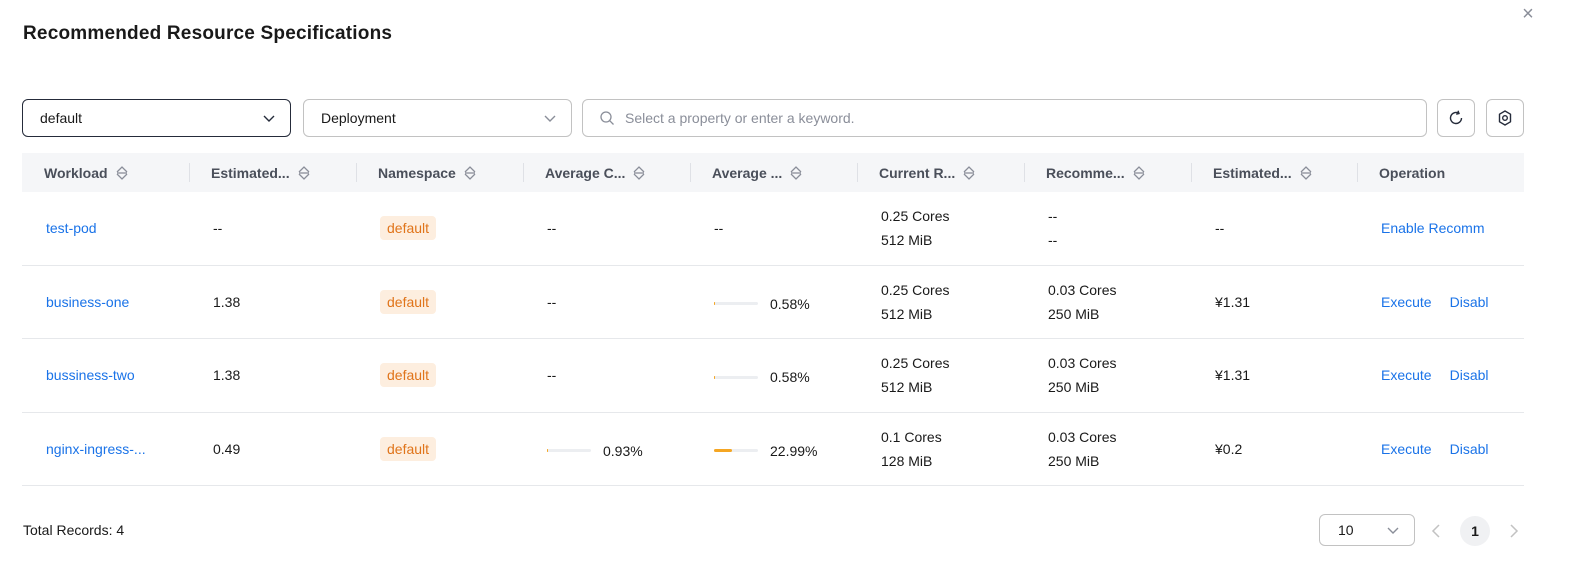 Image resolution: width=1575 pixels, height=571 pixels. What do you see at coordinates (1346, 530) in the screenshot?
I see `page-size-value: 10` at bounding box center [1346, 530].